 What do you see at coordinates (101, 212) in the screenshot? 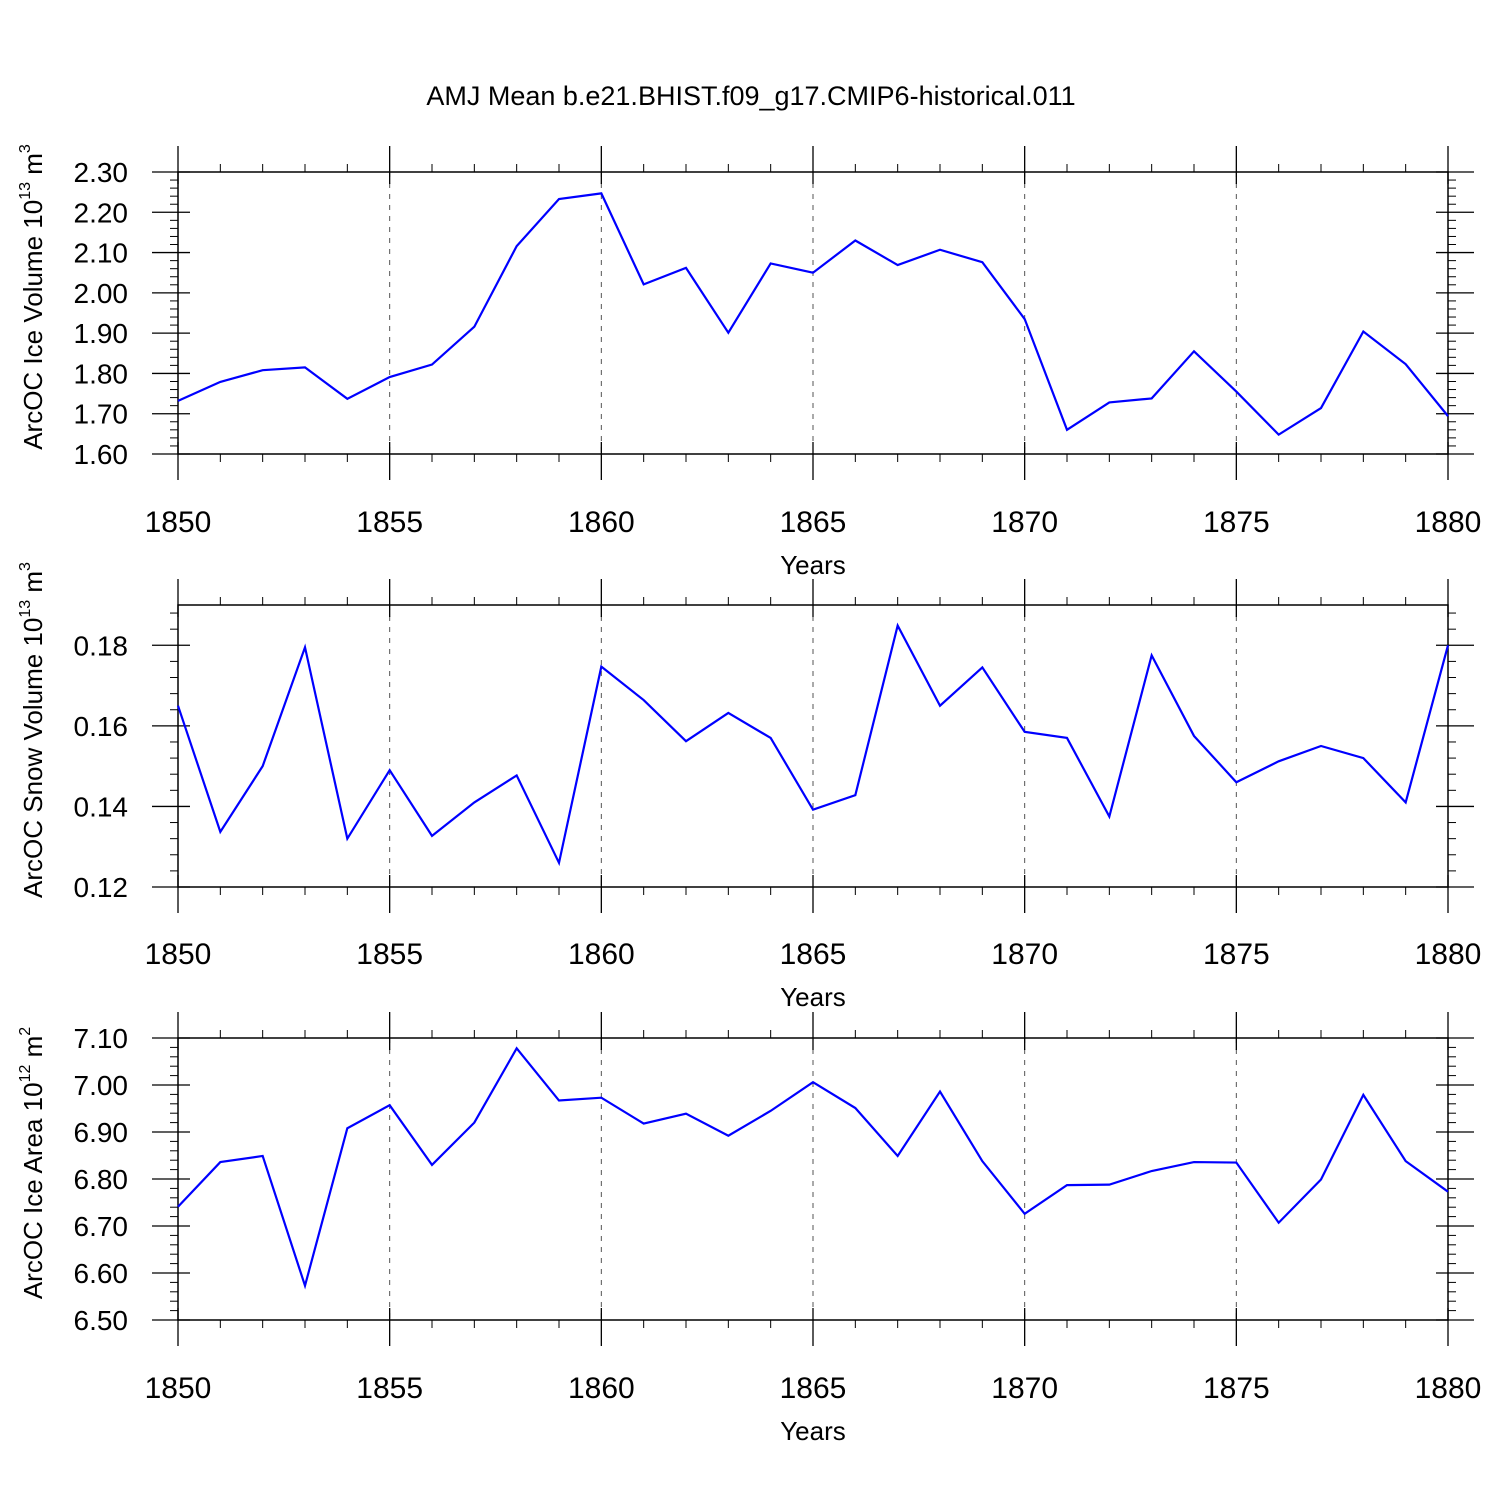
I see `y-tick-label: 2.20` at bounding box center [101, 212].